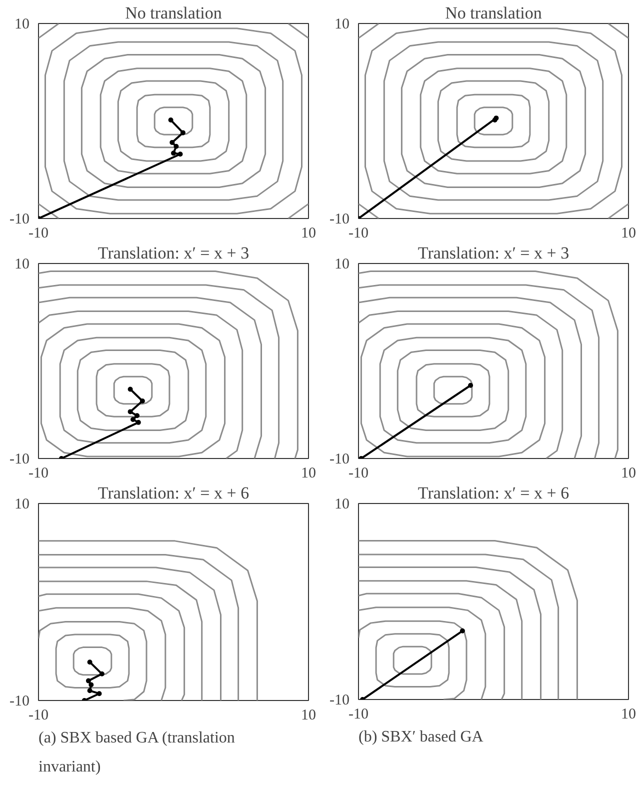 The image size is (640, 789). Describe the element at coordinates (136, 753) in the screenshot. I see `text: (a) SBX based GA (translation invariant)` at that location.